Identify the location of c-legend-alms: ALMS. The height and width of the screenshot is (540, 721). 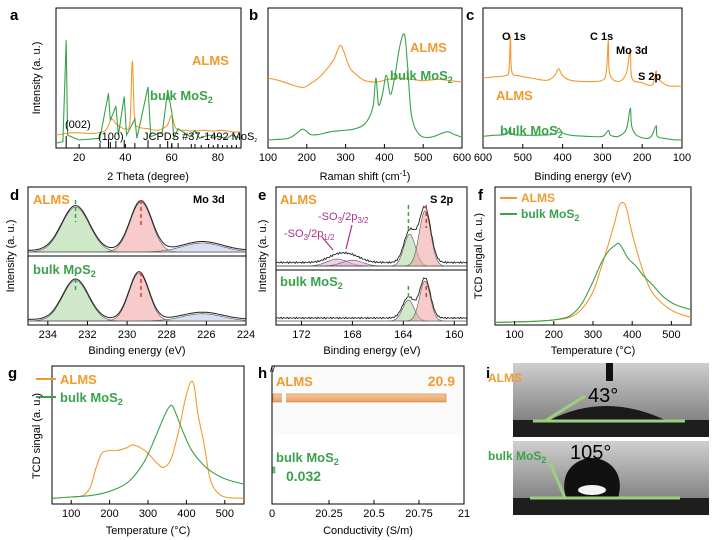
(514, 95).